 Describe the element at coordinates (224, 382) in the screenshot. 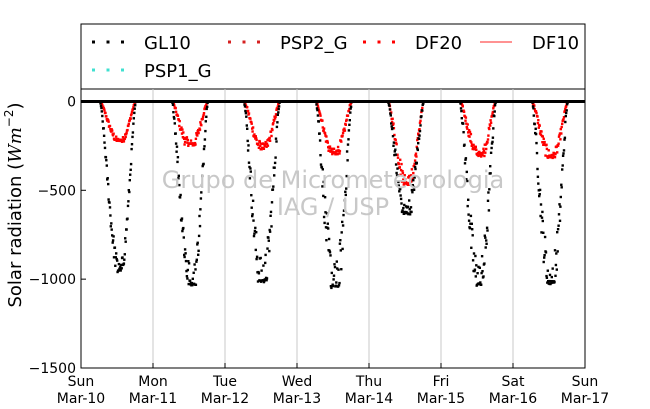

I see `x-tick-day-2: Tue` at that location.